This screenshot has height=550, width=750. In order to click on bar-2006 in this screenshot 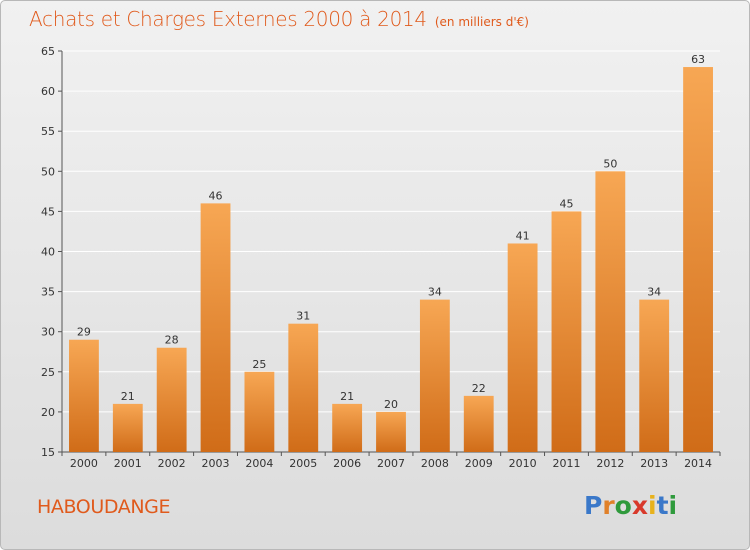, I will do `click(347, 427)`.